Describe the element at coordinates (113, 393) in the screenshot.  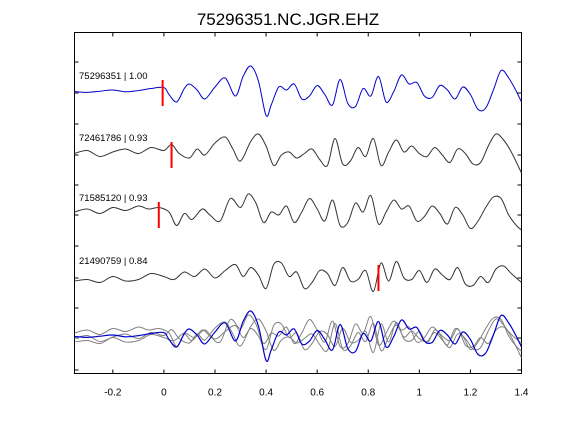
I see `x-tick-label: -0.2` at that location.